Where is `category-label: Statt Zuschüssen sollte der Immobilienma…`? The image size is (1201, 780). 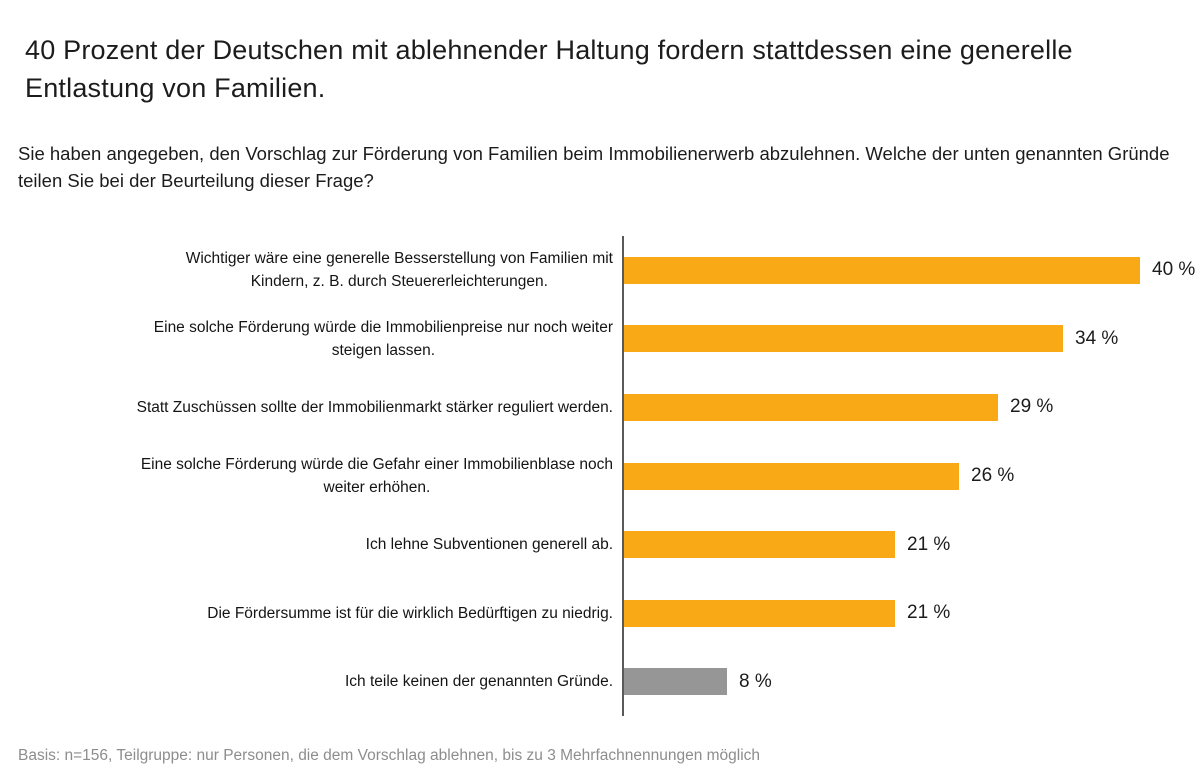 category-label: Statt Zuschüssen sollte der Immobilienma… is located at coordinates (374, 407).